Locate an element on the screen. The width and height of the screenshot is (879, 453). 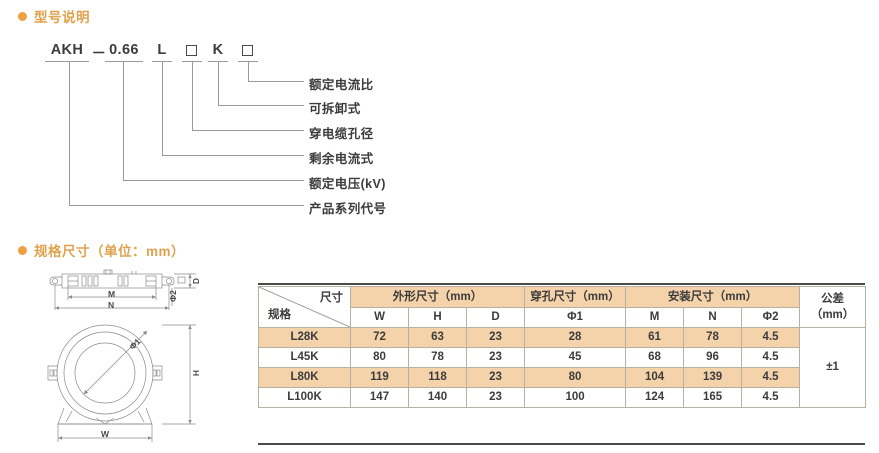
section-heading-model: 型号说明 is located at coordinates (54, 16).